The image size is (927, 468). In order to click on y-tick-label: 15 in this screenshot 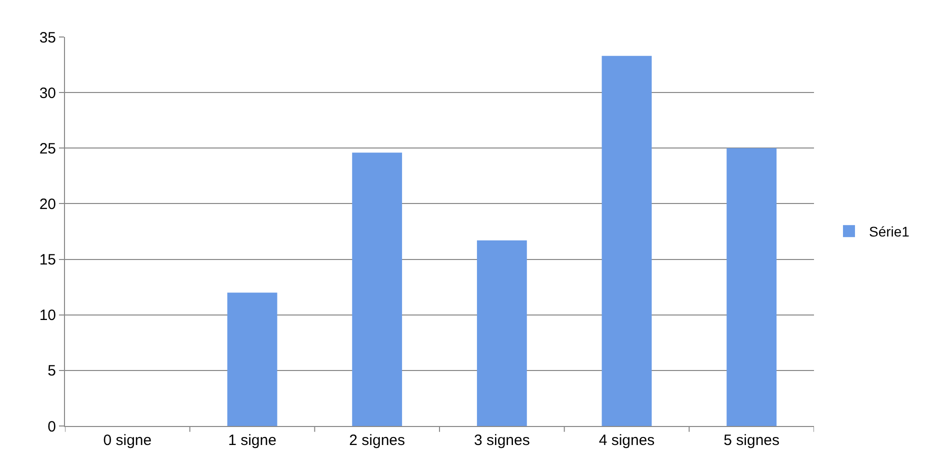, I will do `click(47, 260)`.